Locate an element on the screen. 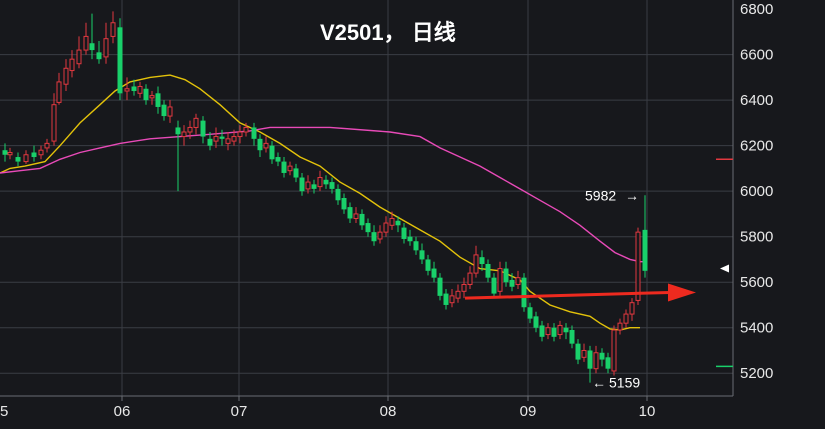 Image resolution: width=825 pixels, height=429 pixels. high-price-label: 5982 is located at coordinates (600, 195).